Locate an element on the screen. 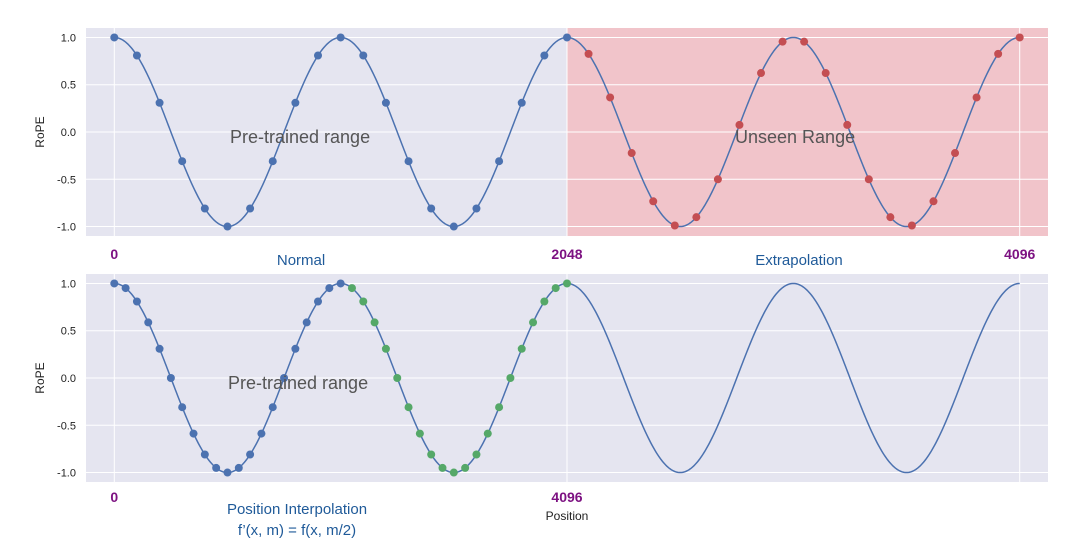  position-mark-0: 0 is located at coordinates (114, 254).